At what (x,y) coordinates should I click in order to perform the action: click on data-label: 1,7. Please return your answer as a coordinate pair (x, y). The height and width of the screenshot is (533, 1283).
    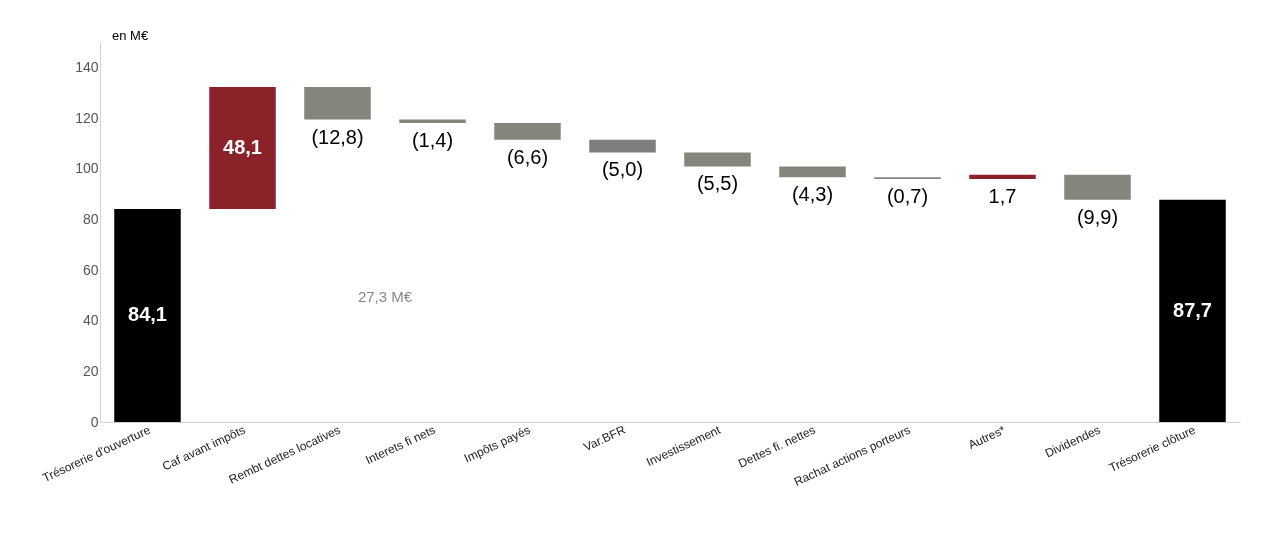
    Looking at the image, I should click on (1002, 196).